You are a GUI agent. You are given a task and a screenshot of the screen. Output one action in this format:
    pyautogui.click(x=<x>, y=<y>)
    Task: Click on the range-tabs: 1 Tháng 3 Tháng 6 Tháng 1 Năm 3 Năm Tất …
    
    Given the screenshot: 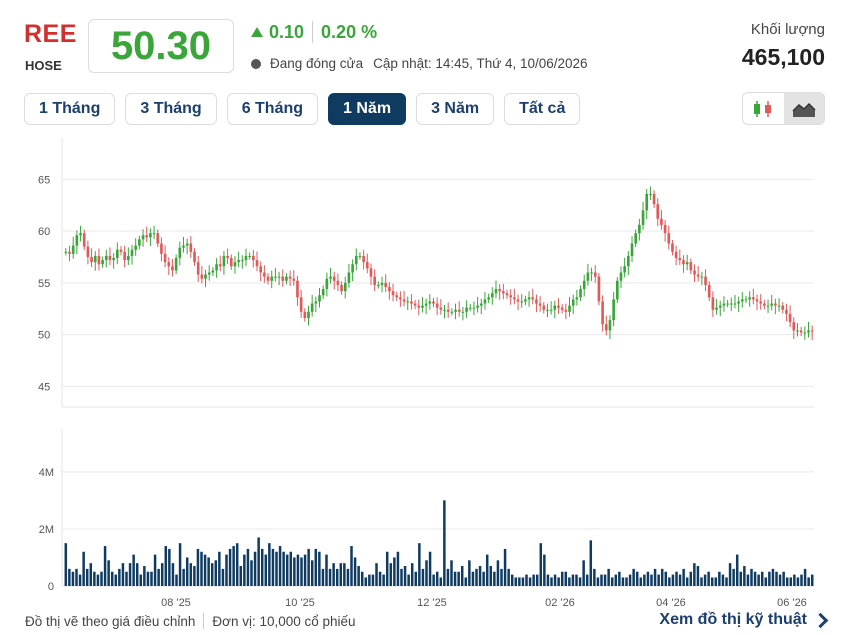 What is the action you would take?
    pyautogui.click(x=302, y=109)
    